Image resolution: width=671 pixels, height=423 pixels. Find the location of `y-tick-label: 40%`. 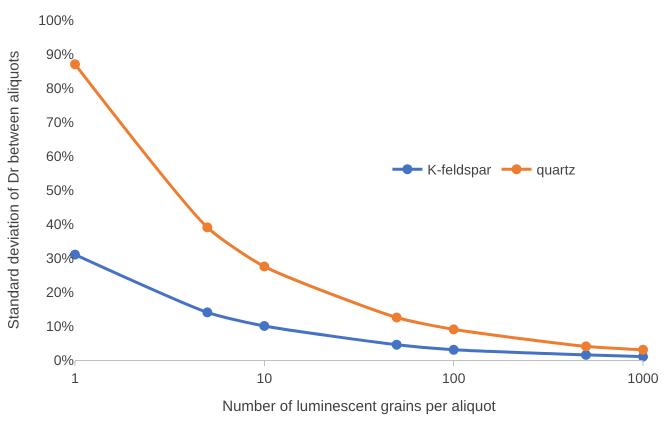

y-tick-label: 40% is located at coordinates (60, 224).